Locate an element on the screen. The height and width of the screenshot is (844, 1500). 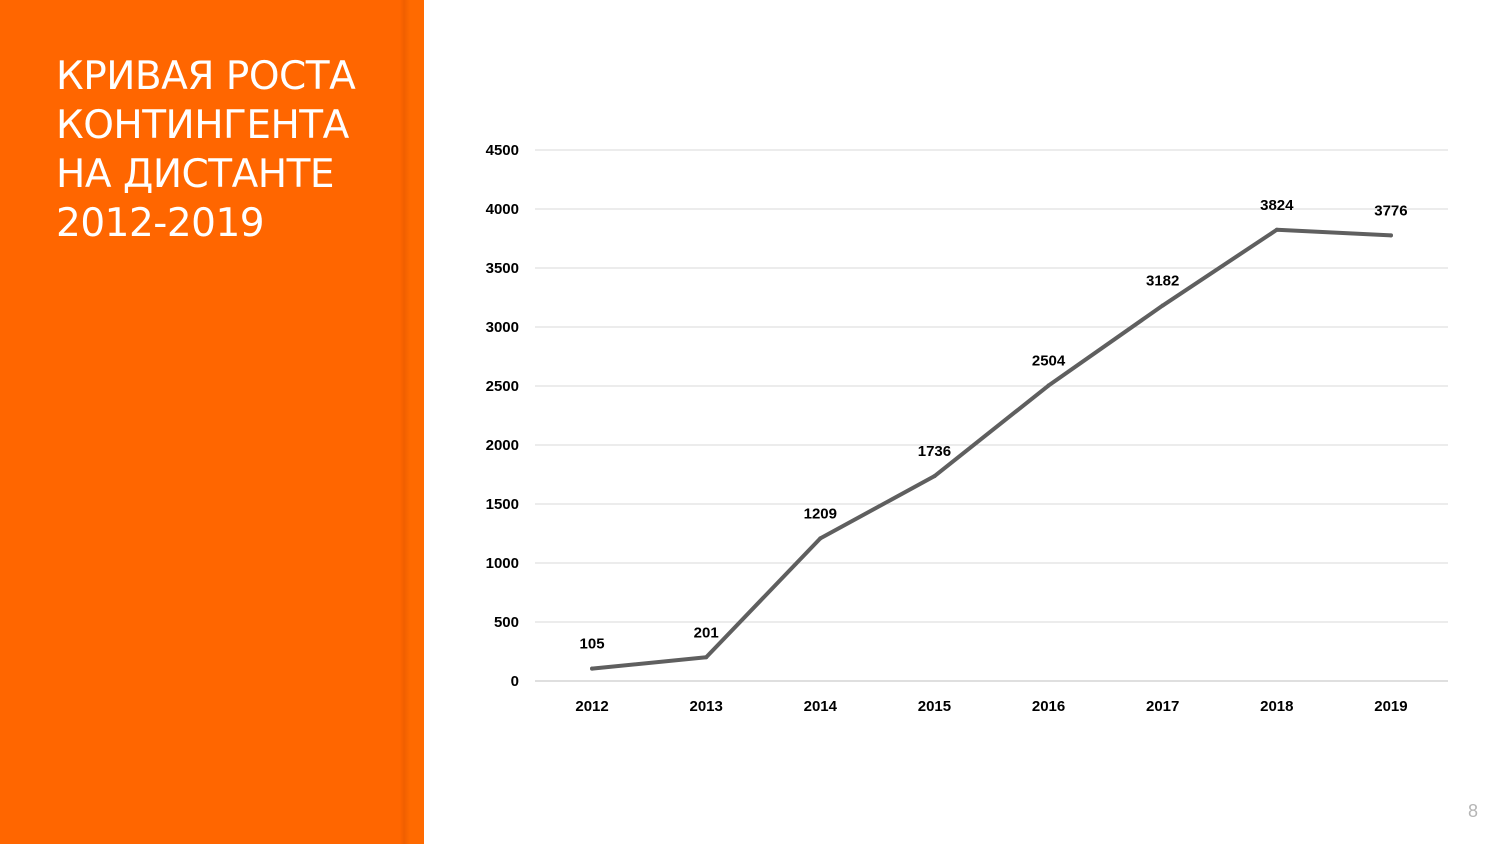
y-tick-label: 500 is located at coordinates (506, 622).